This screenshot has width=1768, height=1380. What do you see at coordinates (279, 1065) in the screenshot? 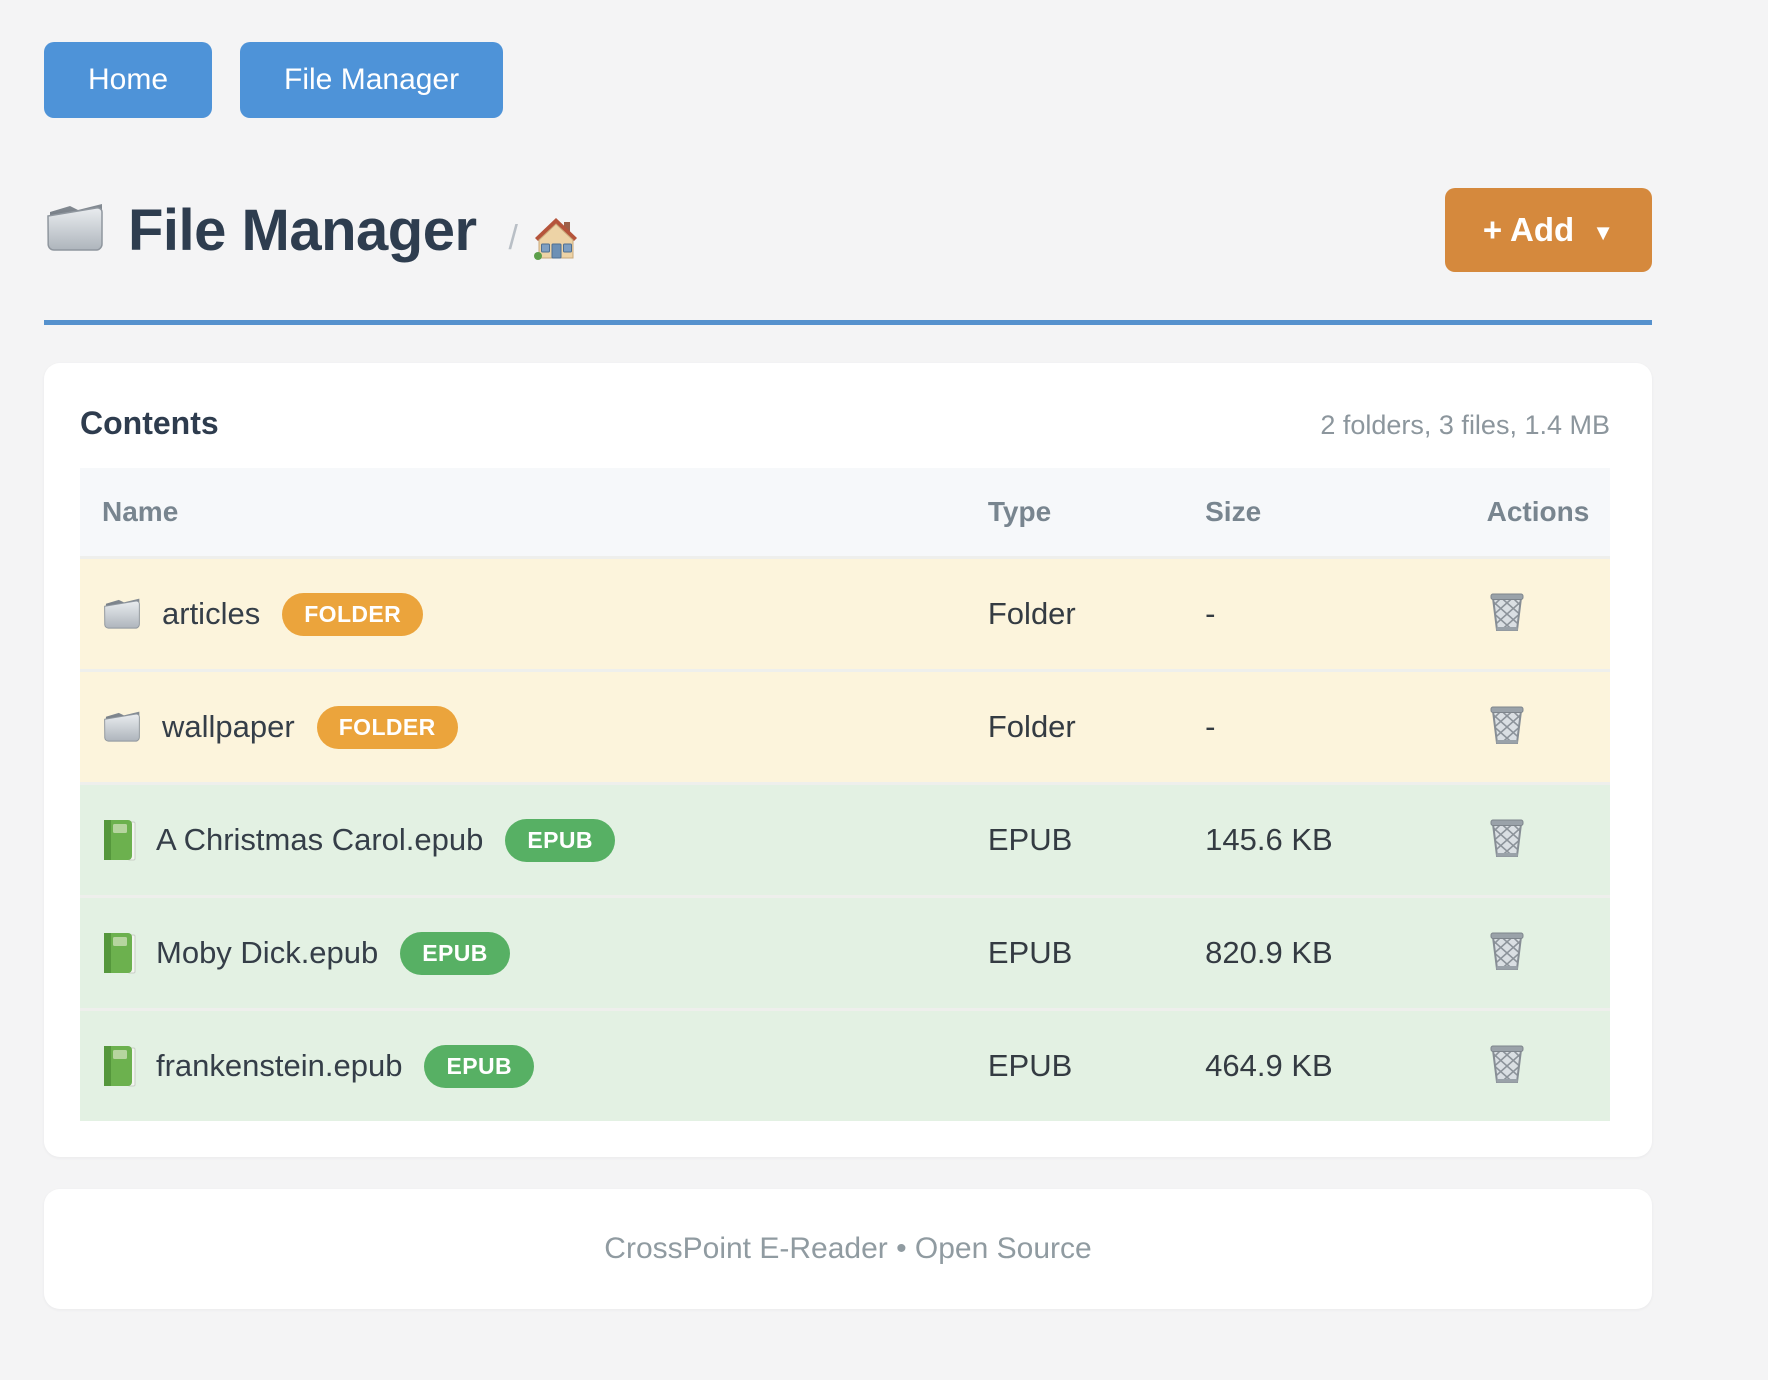
I see `item-name: frankenstein.epub` at bounding box center [279, 1065].